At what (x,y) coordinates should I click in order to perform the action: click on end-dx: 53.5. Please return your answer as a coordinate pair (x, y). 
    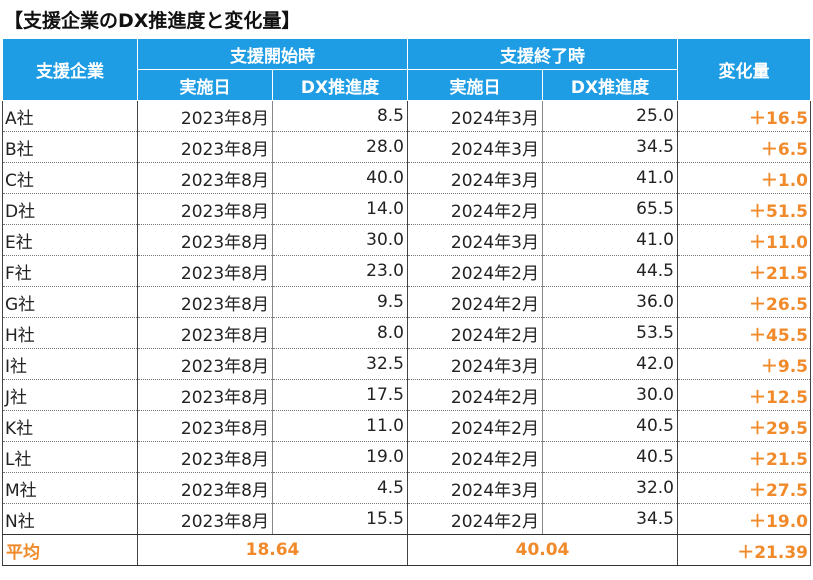
    Looking at the image, I should click on (610, 333).